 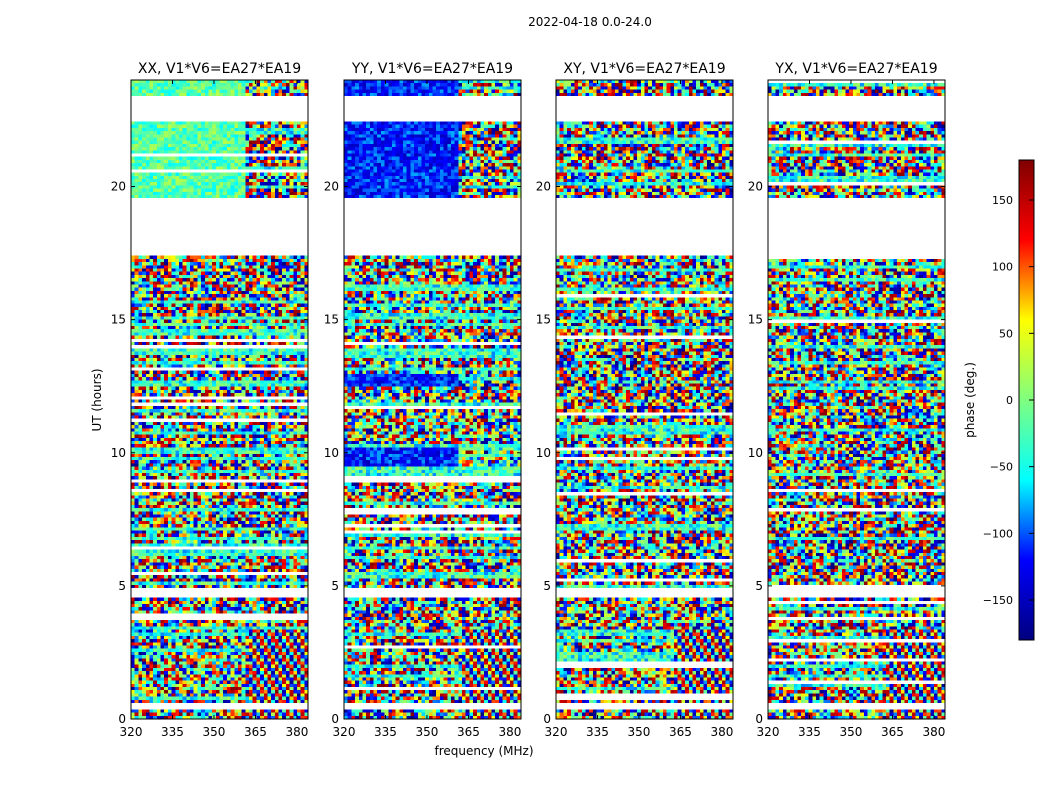 I want to click on colorbar-tick-label: 100, so click(x=1002, y=267).